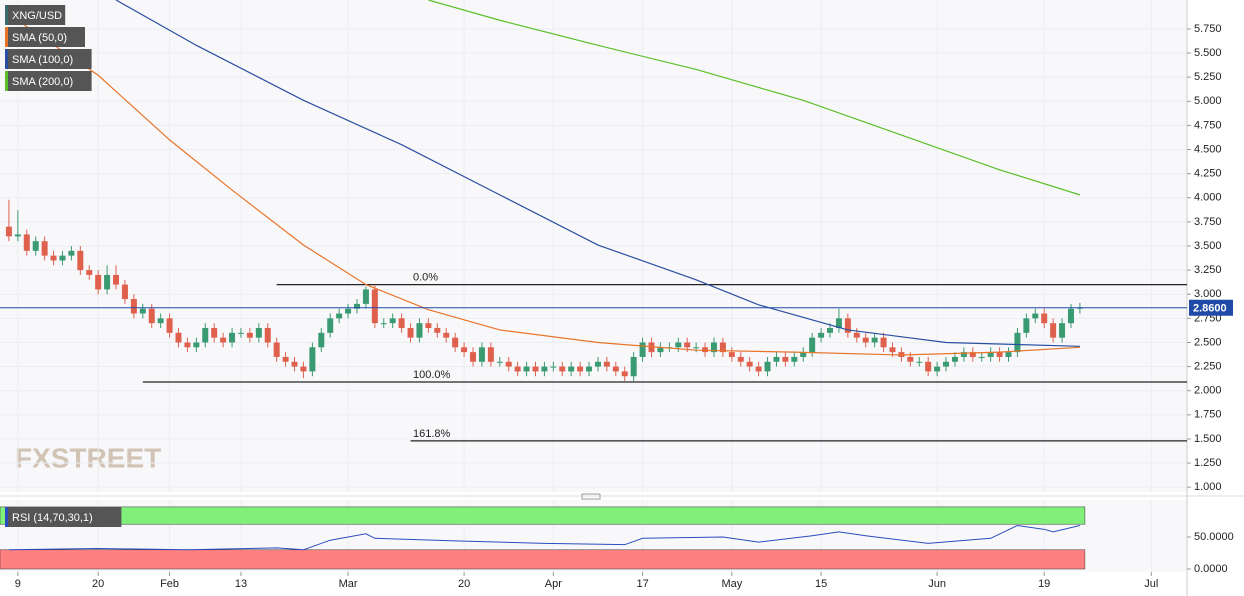 The width and height of the screenshot is (1244, 596). I want to click on x-tick-label: 13, so click(241, 584).